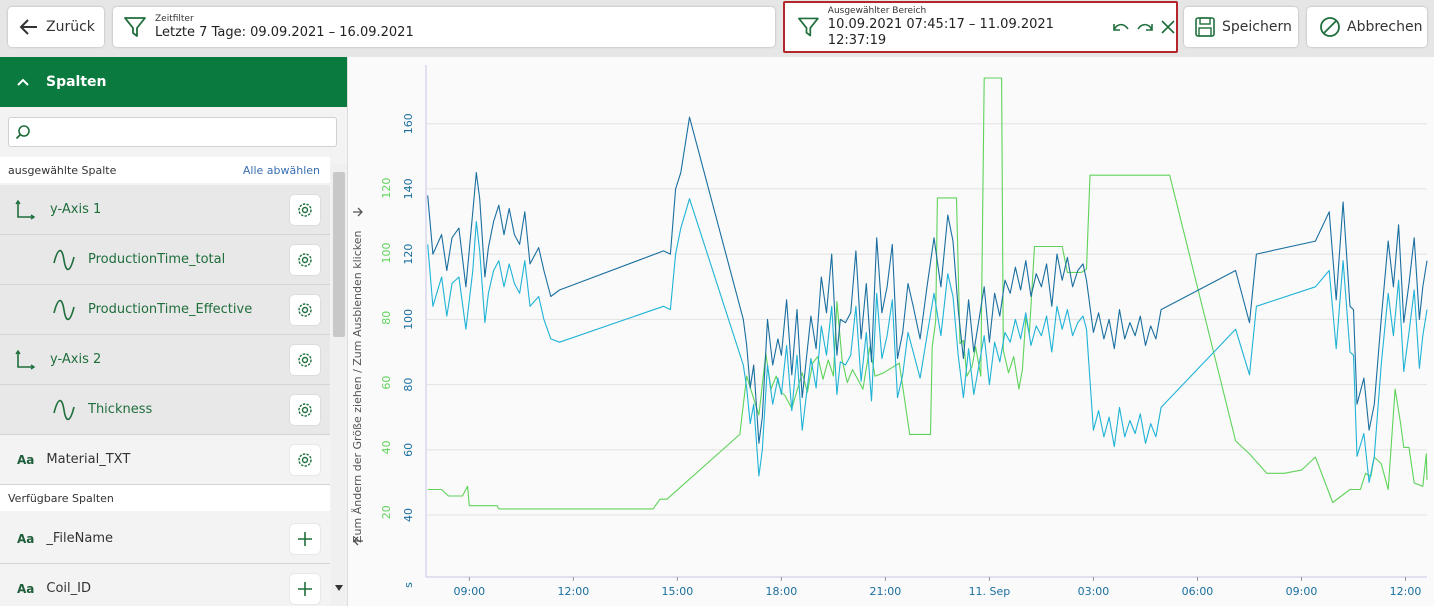 The width and height of the screenshot is (1434, 606). I want to click on x-tick-label: 06:00, so click(1198, 591).